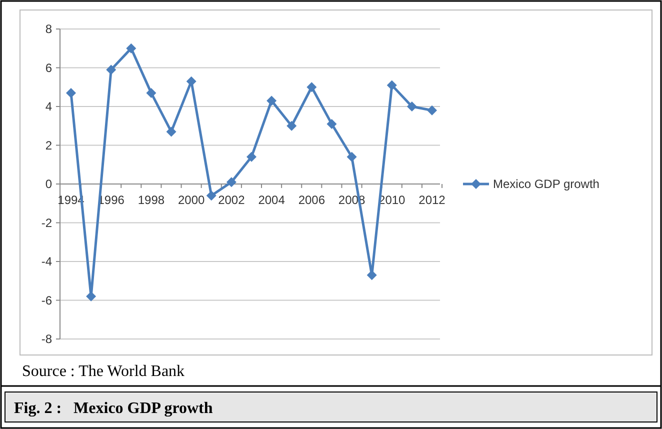  Describe the element at coordinates (46, 339) in the screenshot. I see `y-tick-label: -8` at that location.